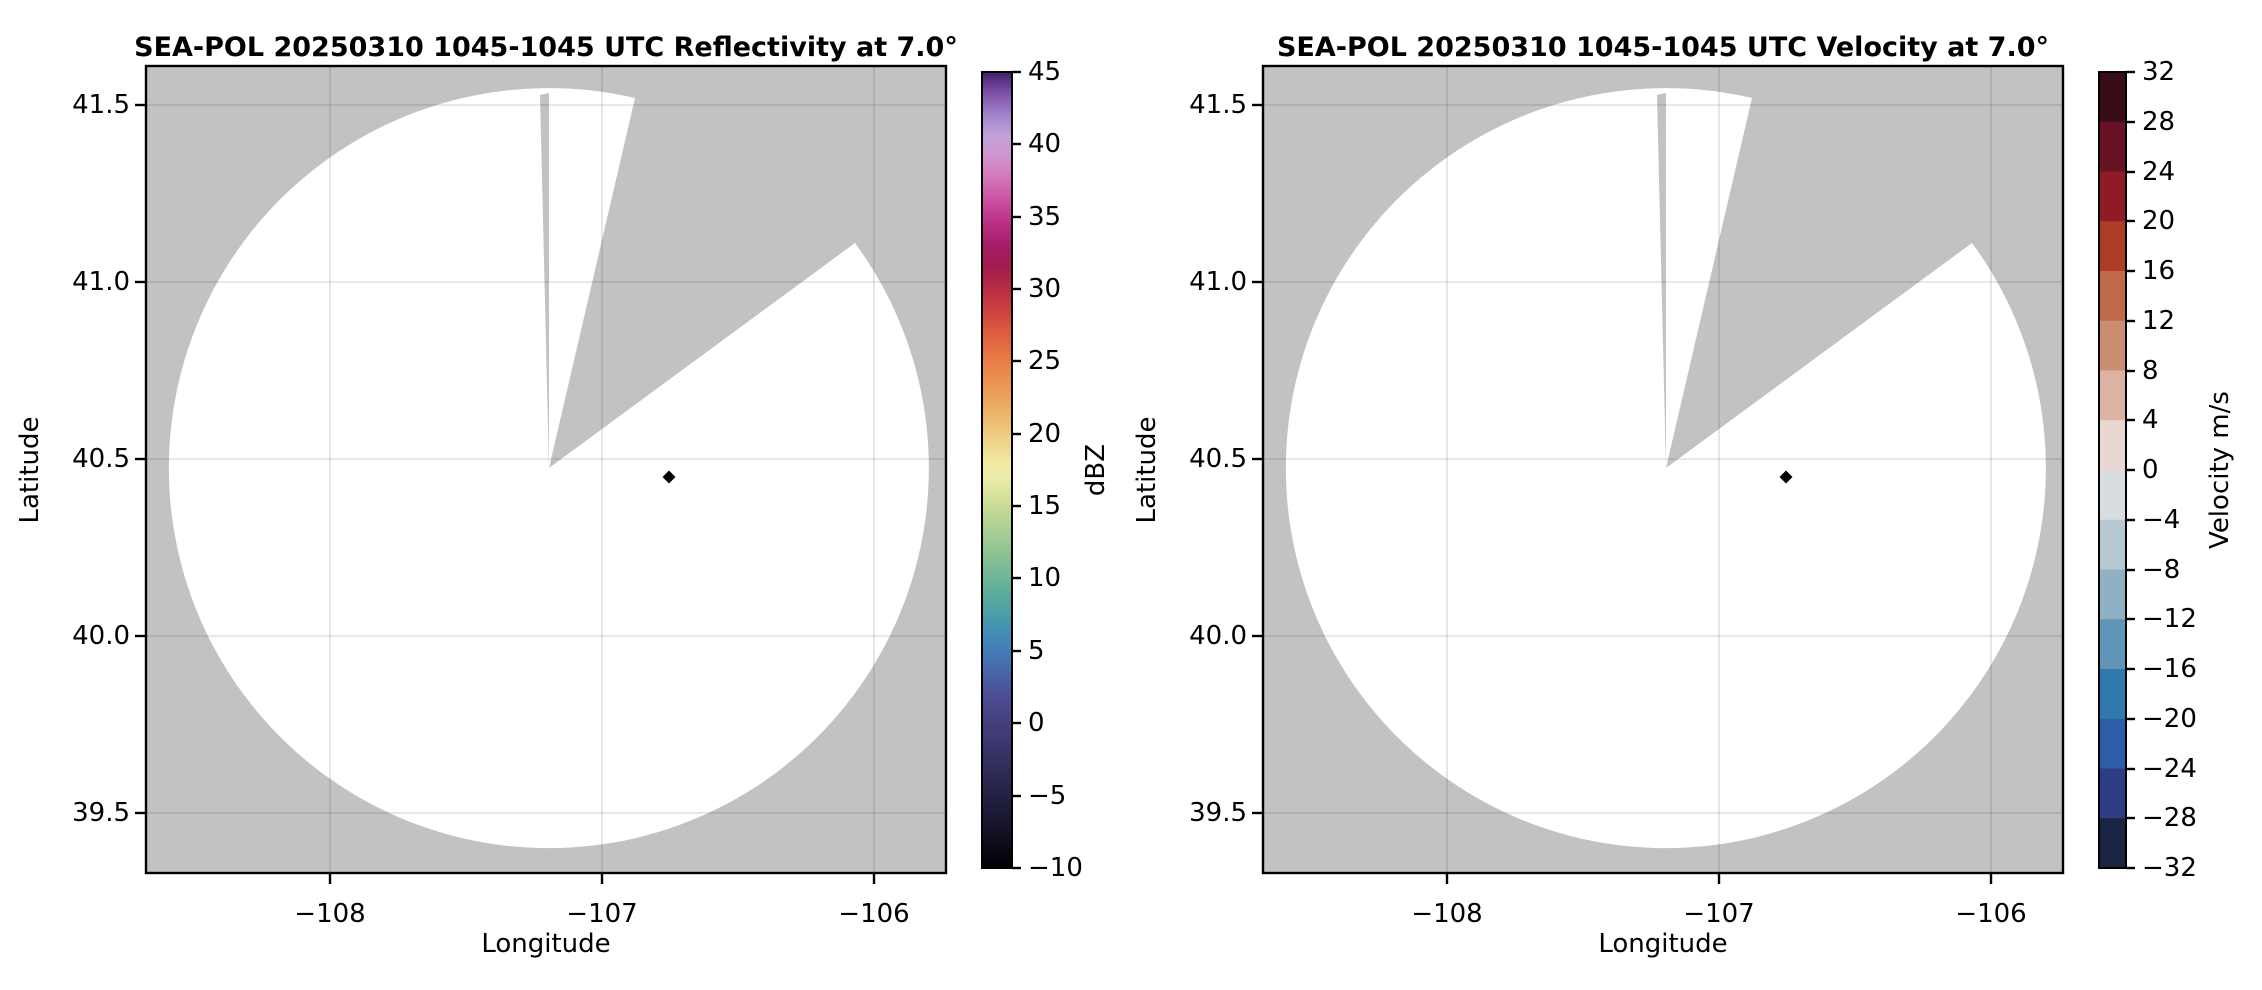 The height and width of the screenshot is (990, 2262). What do you see at coordinates (2158, 122) in the screenshot?
I see `colorbar-tick-label: 28` at bounding box center [2158, 122].